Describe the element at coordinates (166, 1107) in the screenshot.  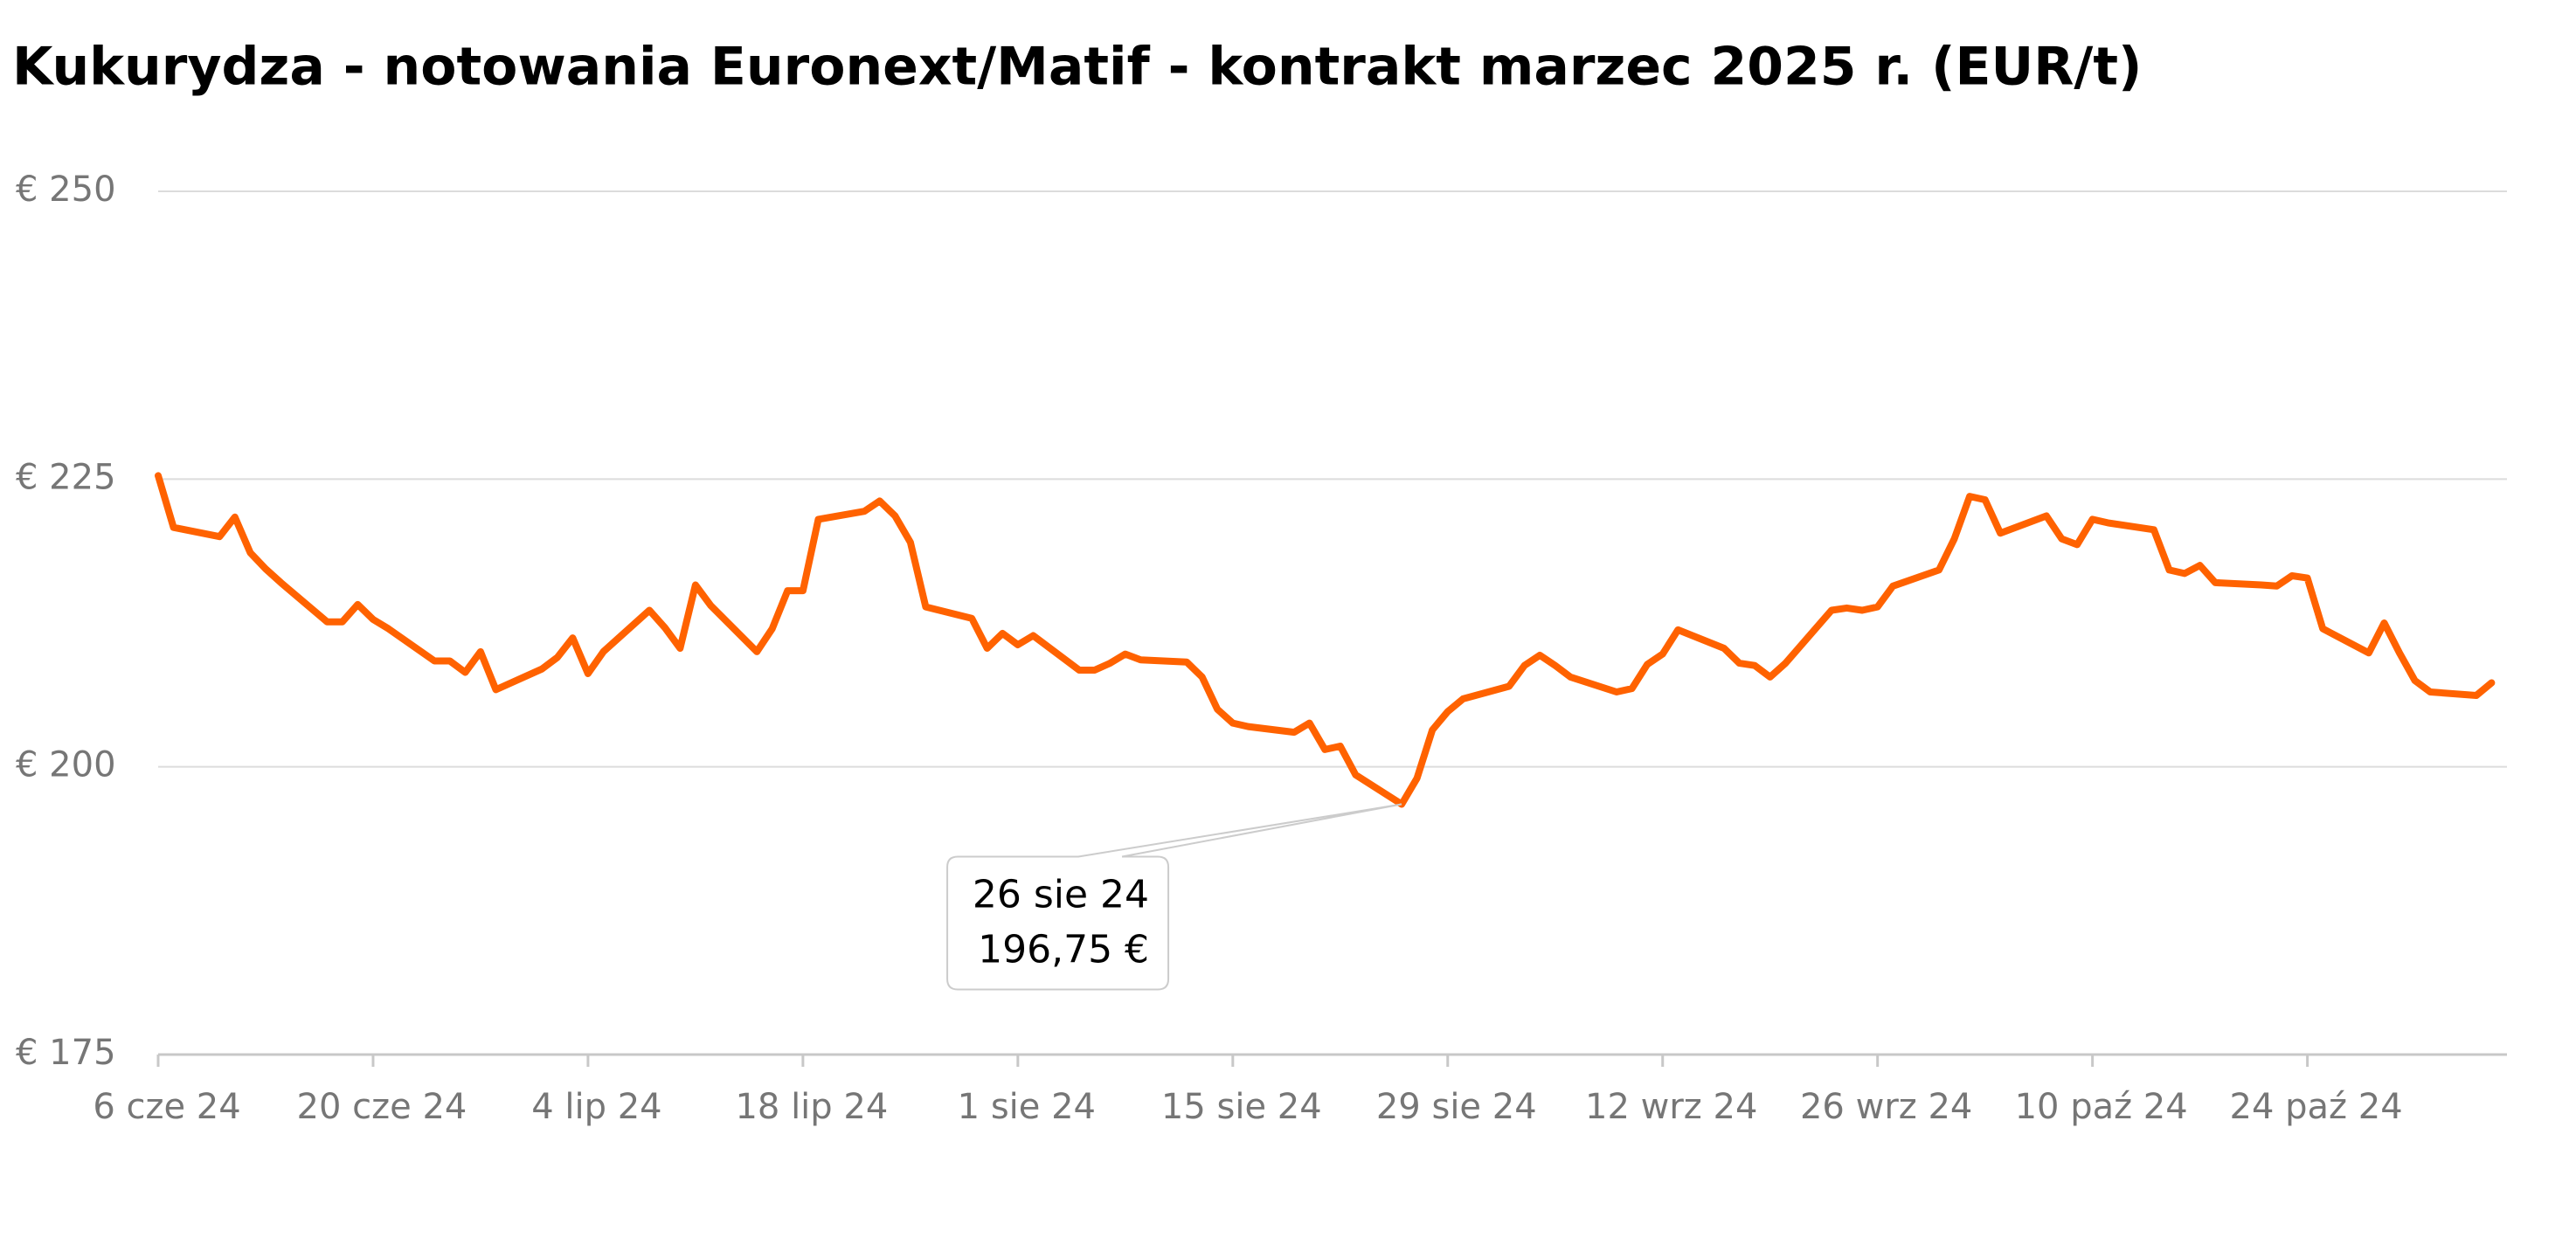
I see `x-tick-label: 6 cze 24` at that location.